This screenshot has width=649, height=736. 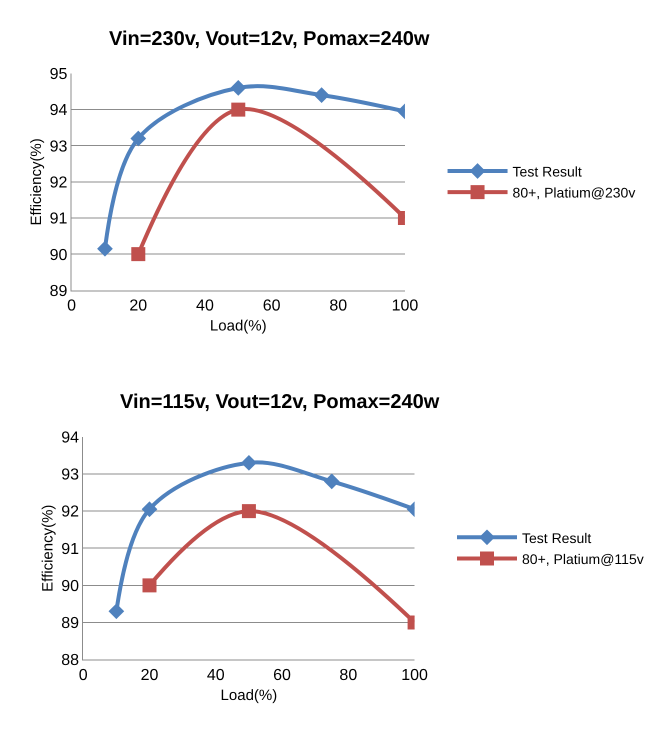 What do you see at coordinates (574, 192) in the screenshot?
I see `legend-label: 80+, Platium@230v` at bounding box center [574, 192].